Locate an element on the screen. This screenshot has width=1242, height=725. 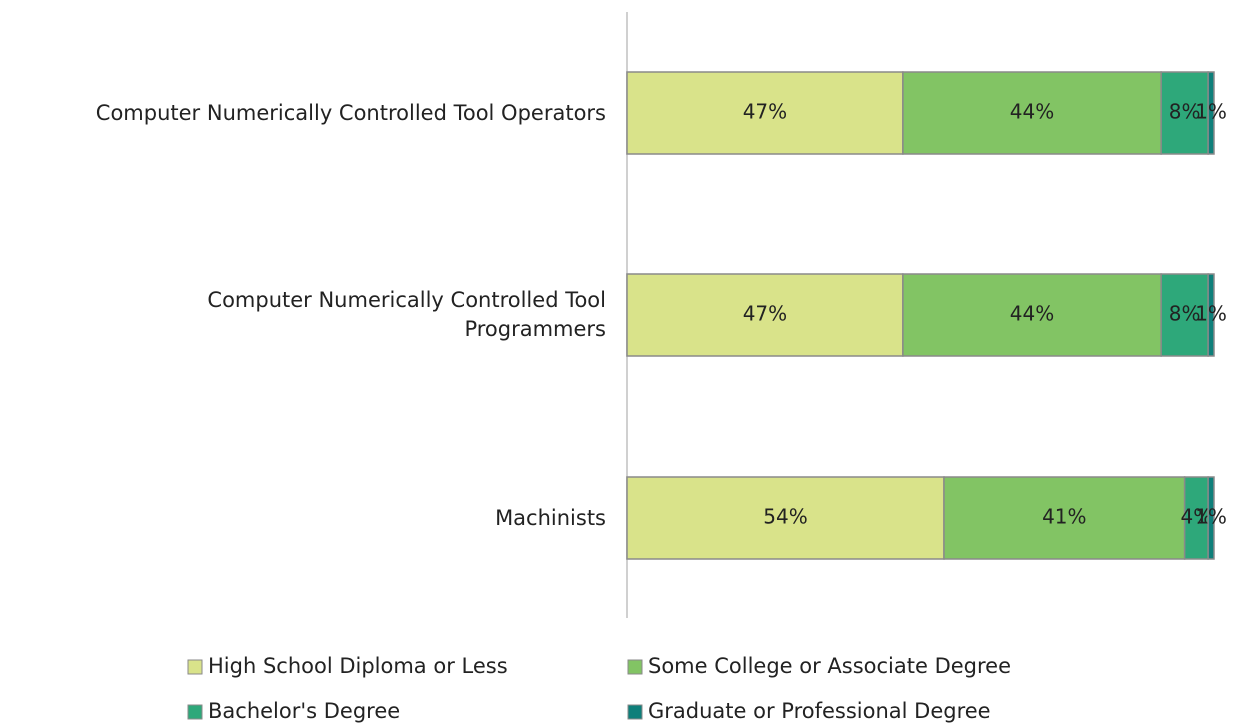
legend-label: Bachelor's Degree is located at coordinates (304, 711).